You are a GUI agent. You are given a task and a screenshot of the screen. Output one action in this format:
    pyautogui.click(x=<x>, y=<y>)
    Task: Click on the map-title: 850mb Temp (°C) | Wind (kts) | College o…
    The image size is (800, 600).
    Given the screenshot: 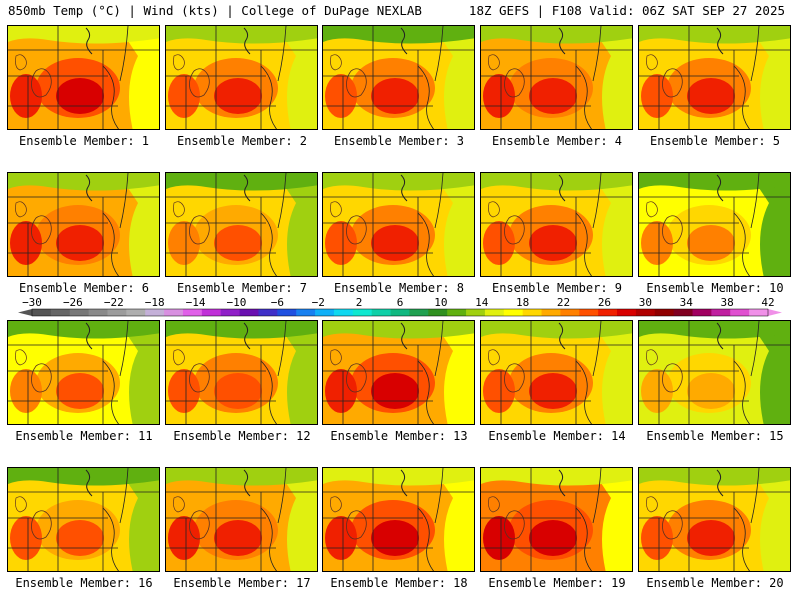 What is the action you would take?
    pyautogui.click(x=215, y=10)
    